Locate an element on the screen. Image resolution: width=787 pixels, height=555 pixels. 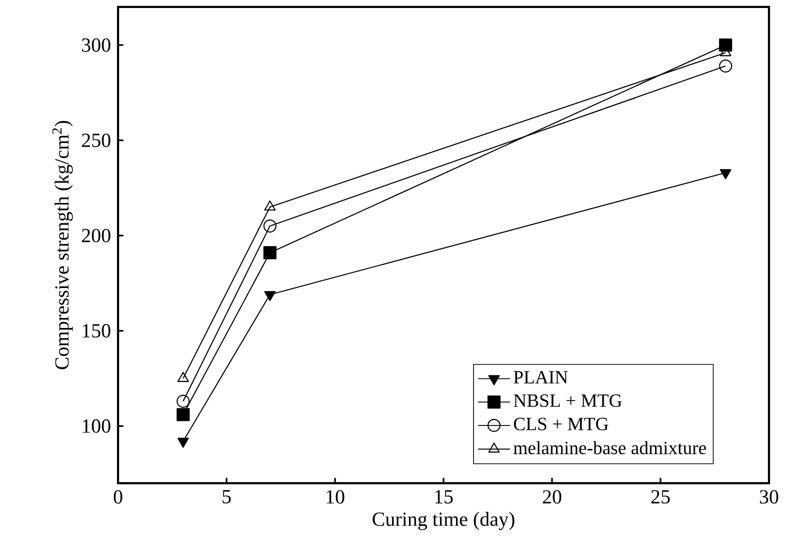
y-tick-label: 100 is located at coordinates (96, 426).